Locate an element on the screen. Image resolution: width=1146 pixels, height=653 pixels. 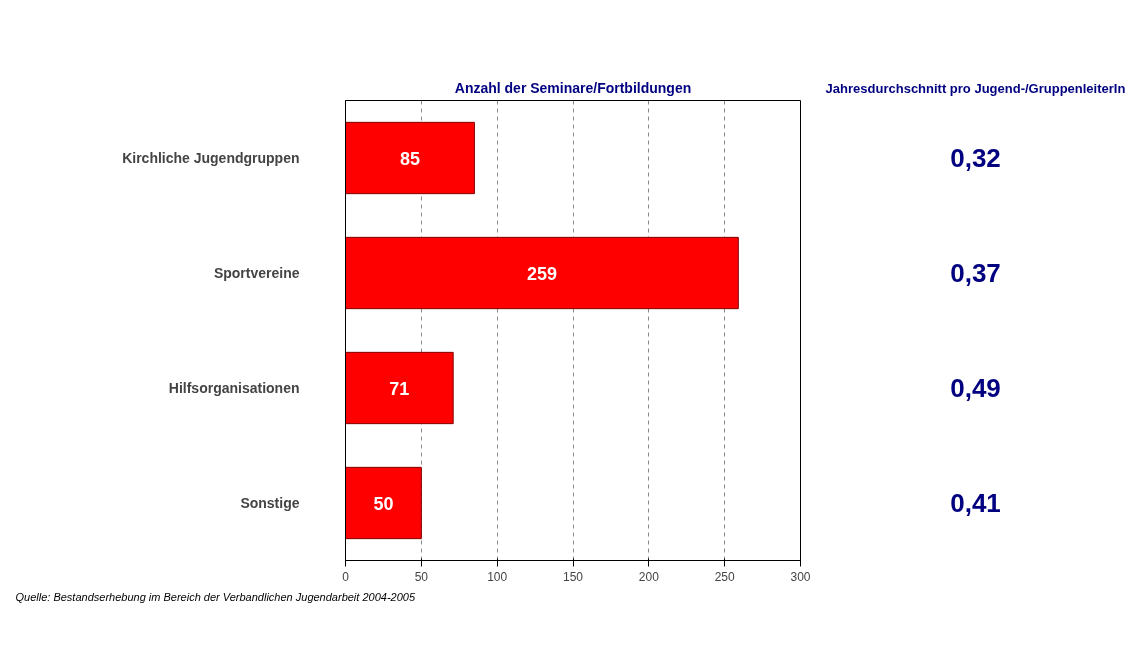
data-label: 85 is located at coordinates (409, 158).